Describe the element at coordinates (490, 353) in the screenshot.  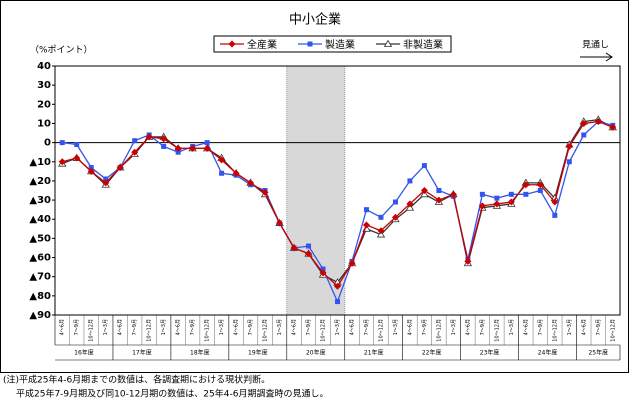
I see `year-label: 23年度` at that location.